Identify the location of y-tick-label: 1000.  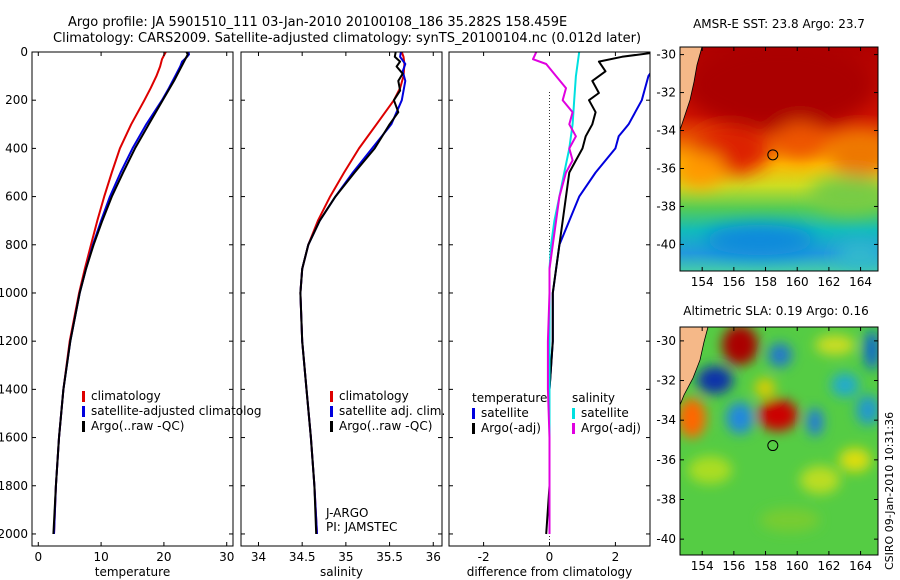
(14, 293).